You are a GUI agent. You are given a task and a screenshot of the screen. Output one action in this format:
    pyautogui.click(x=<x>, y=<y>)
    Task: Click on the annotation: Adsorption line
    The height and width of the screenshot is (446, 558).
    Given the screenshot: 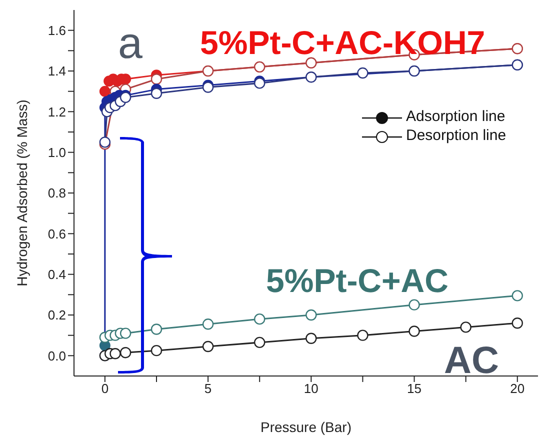 What is the action you would take?
    pyautogui.click(x=456, y=116)
    